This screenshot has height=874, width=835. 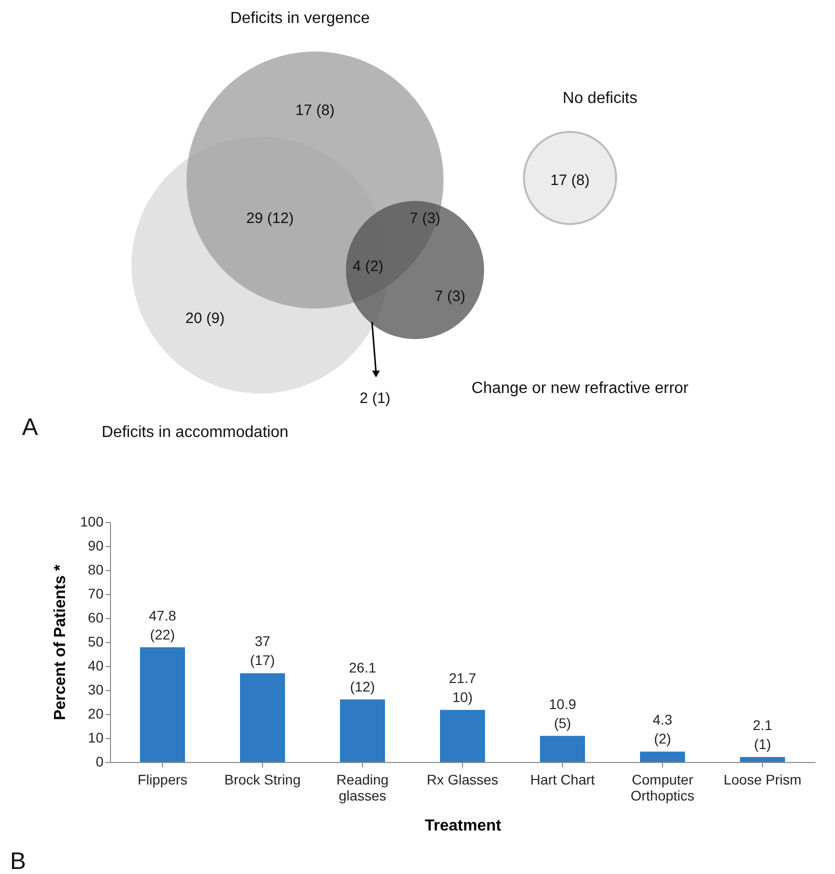 I want to click on x-tick-label: Loose Prism, so click(x=763, y=780).